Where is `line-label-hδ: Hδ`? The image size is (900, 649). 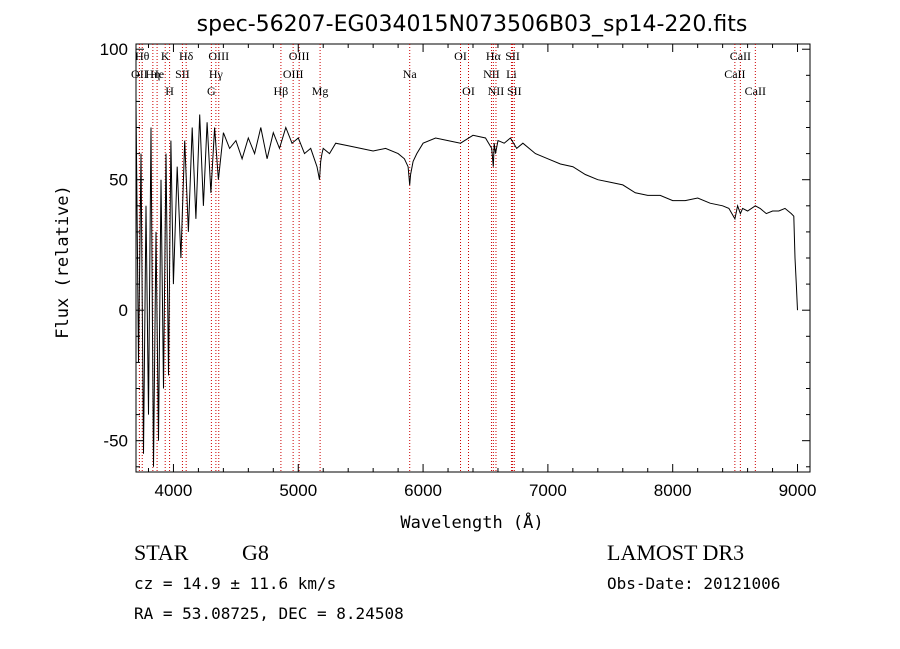 line-label-hδ: Hδ is located at coordinates (186, 56).